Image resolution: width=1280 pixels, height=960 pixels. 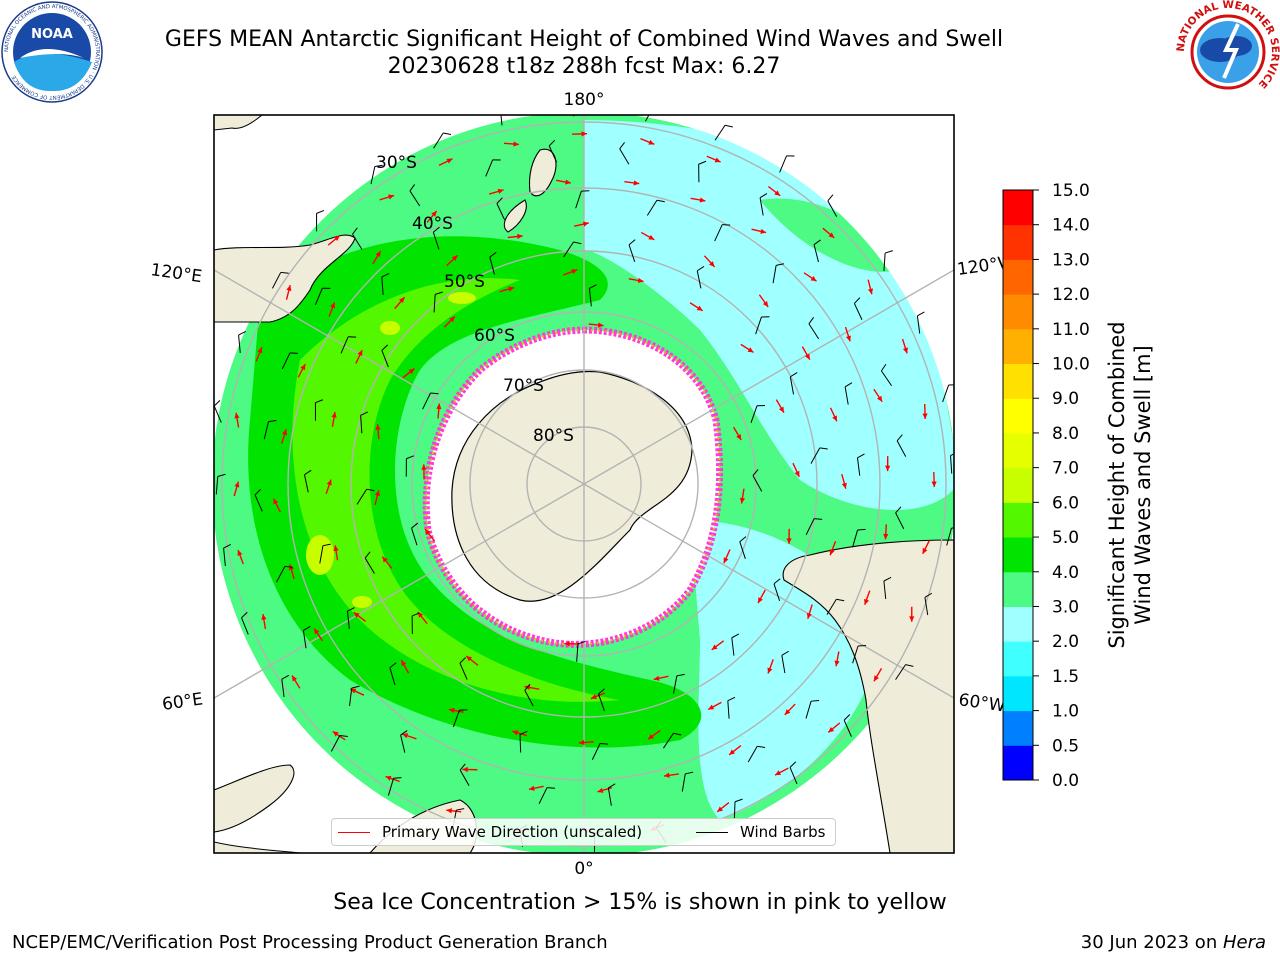 What do you see at coordinates (1244, 942) in the screenshot?
I see `credit-host: Hera` at bounding box center [1244, 942].